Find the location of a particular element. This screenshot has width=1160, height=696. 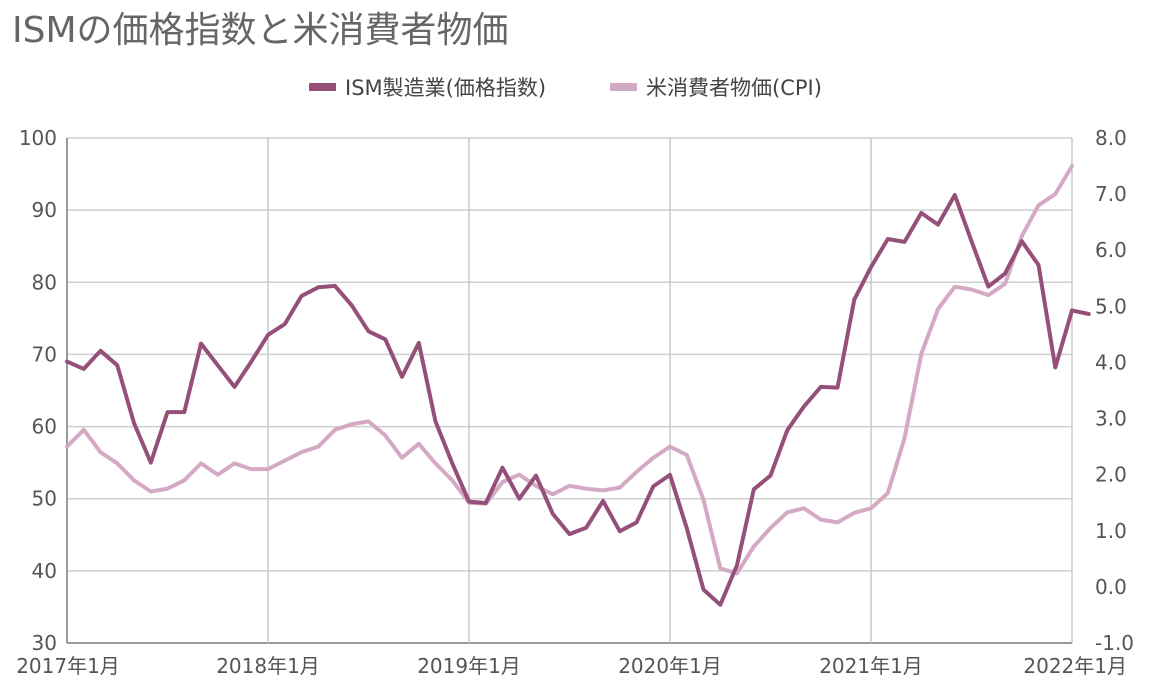

right-y-tick-label: 3.0 is located at coordinates (1111, 419).